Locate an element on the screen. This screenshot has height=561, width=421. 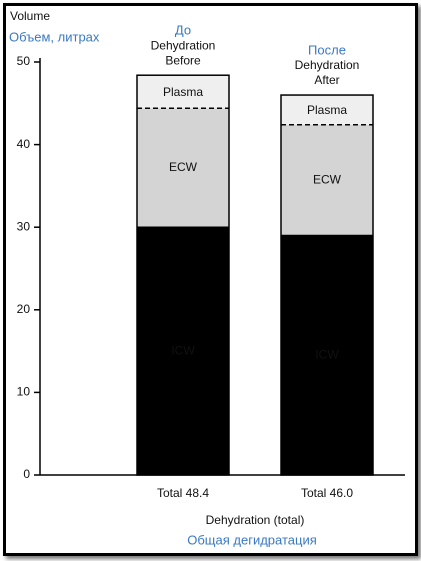
y-tick-label: 30 is located at coordinates (24, 226).